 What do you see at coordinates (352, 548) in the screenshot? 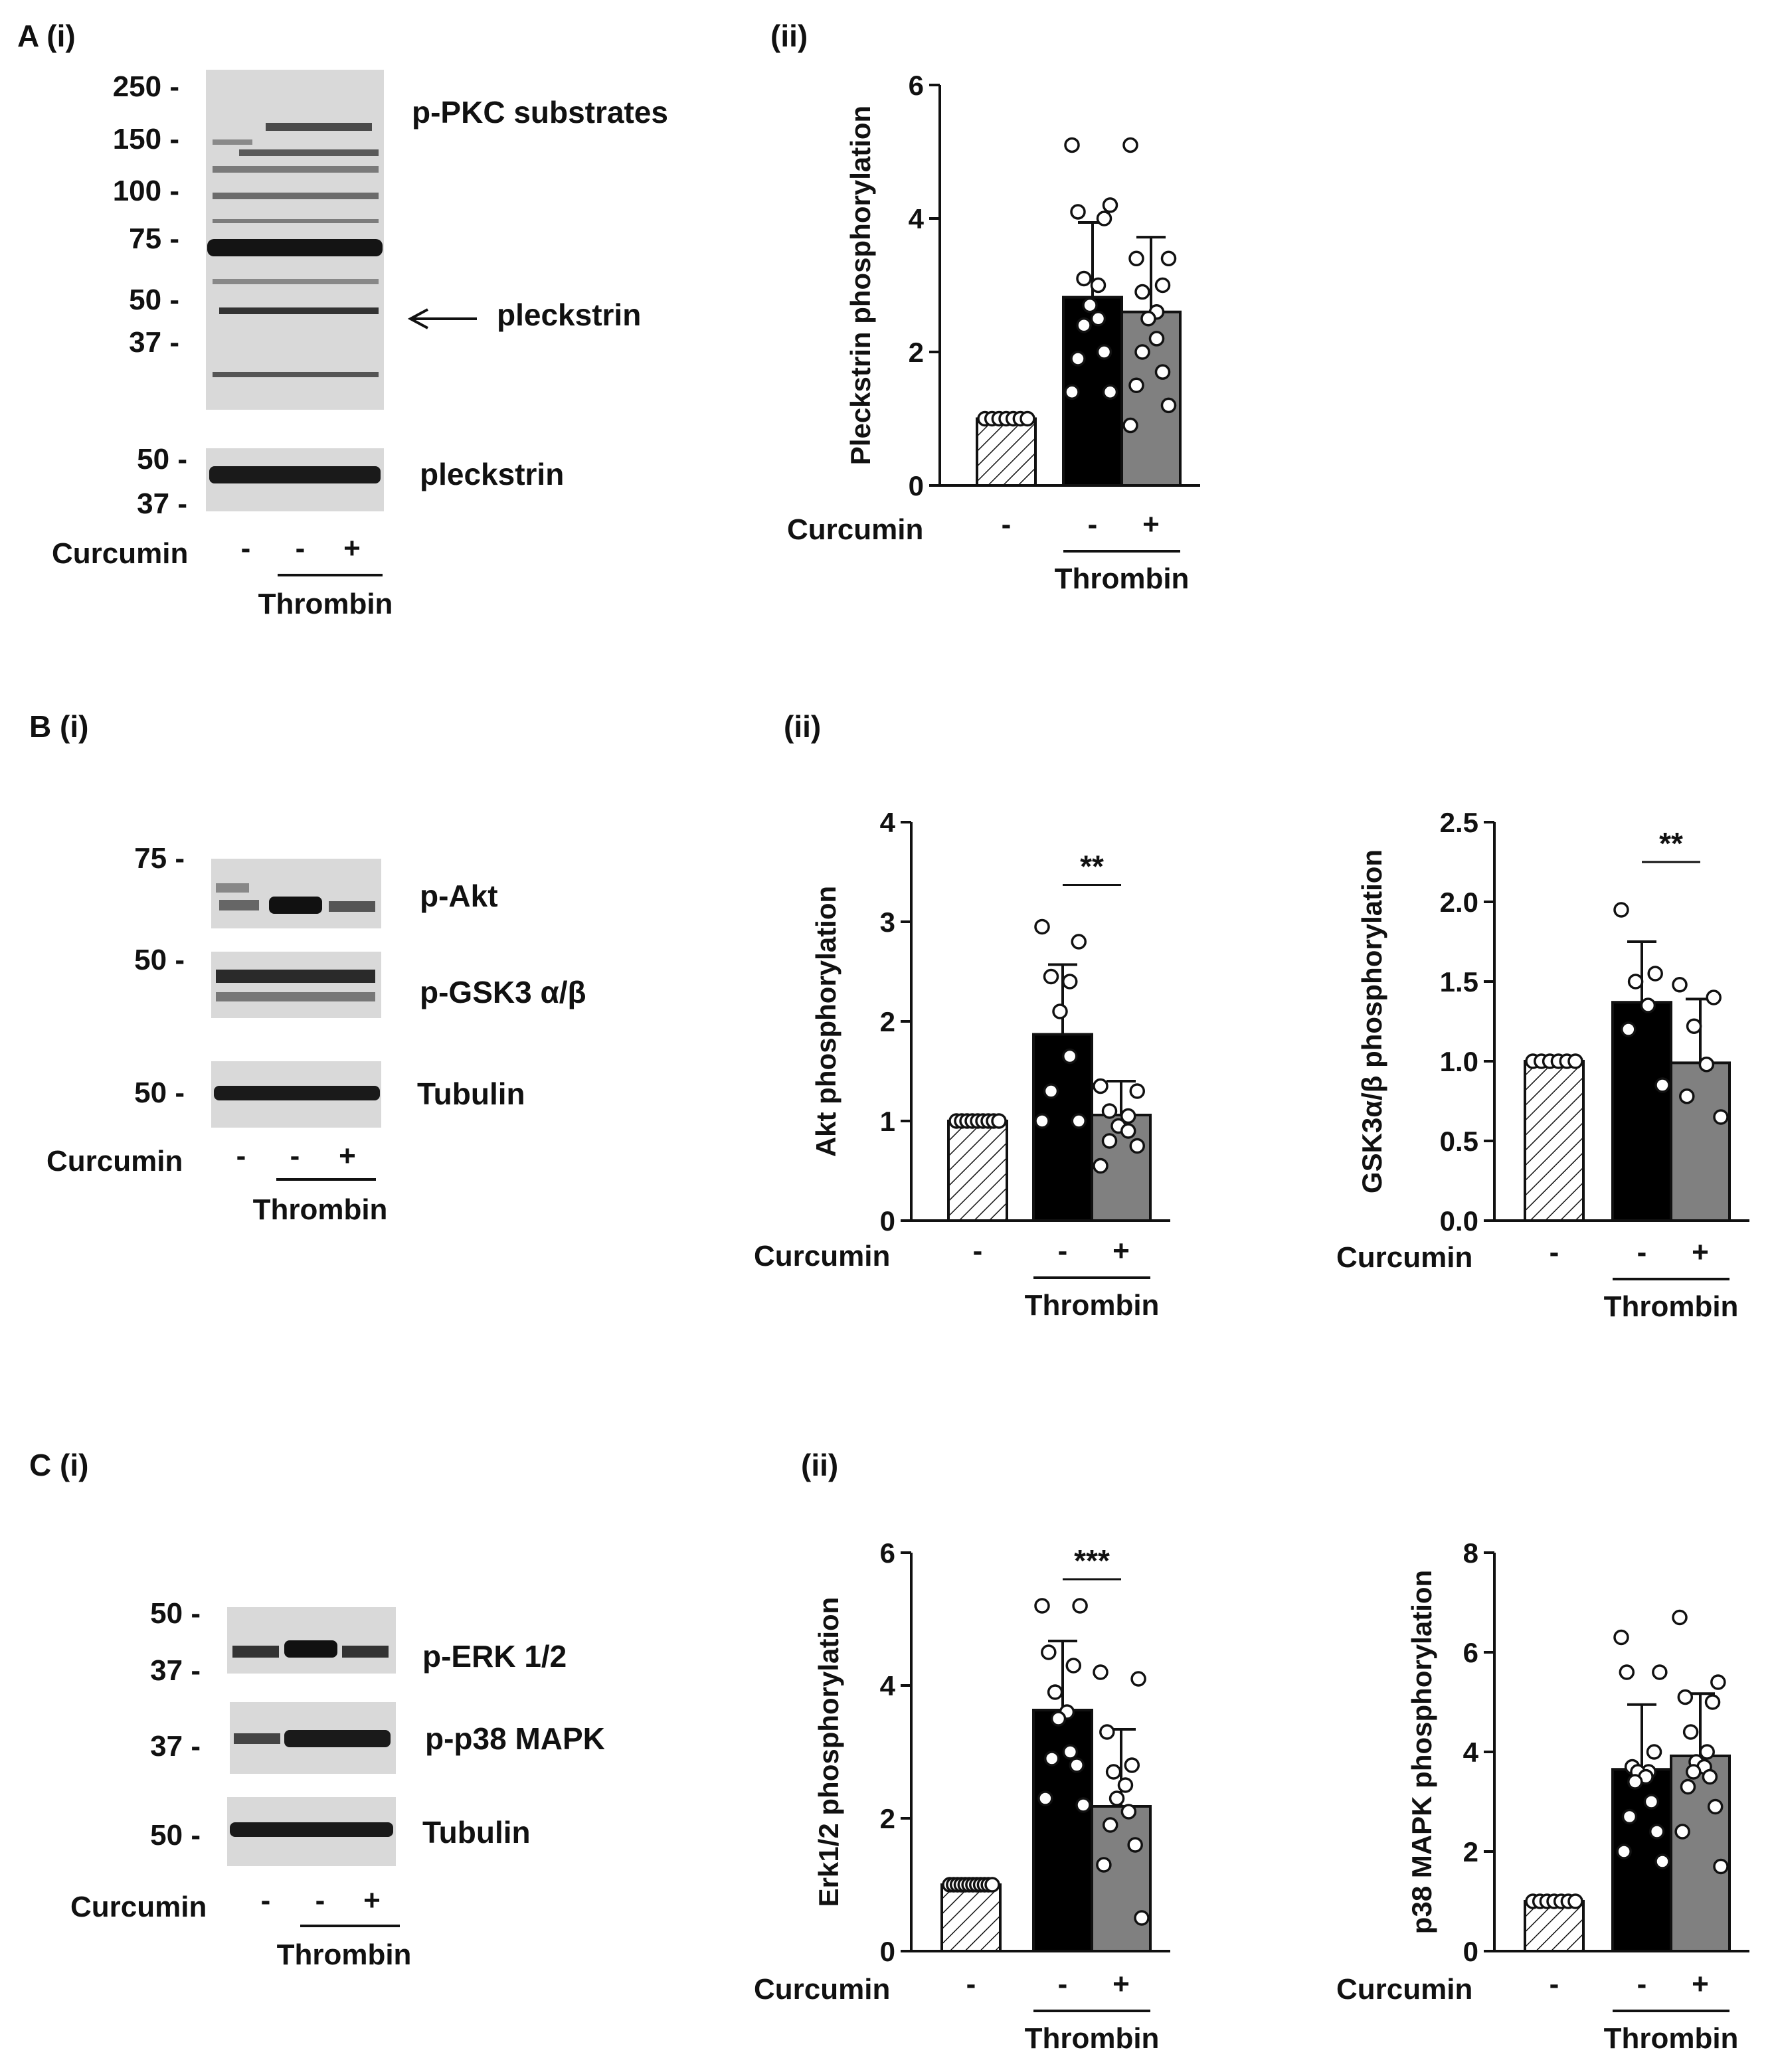
I see `blot-a-sign-3: +` at bounding box center [352, 548].